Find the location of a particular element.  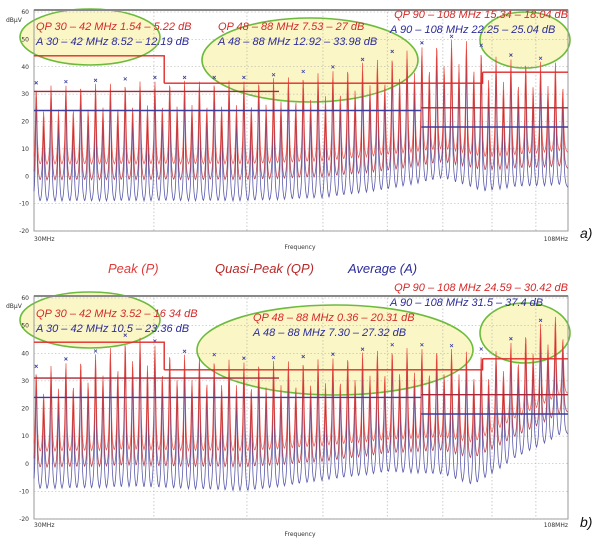

panel-label: b) is located at coordinates (586, 522).